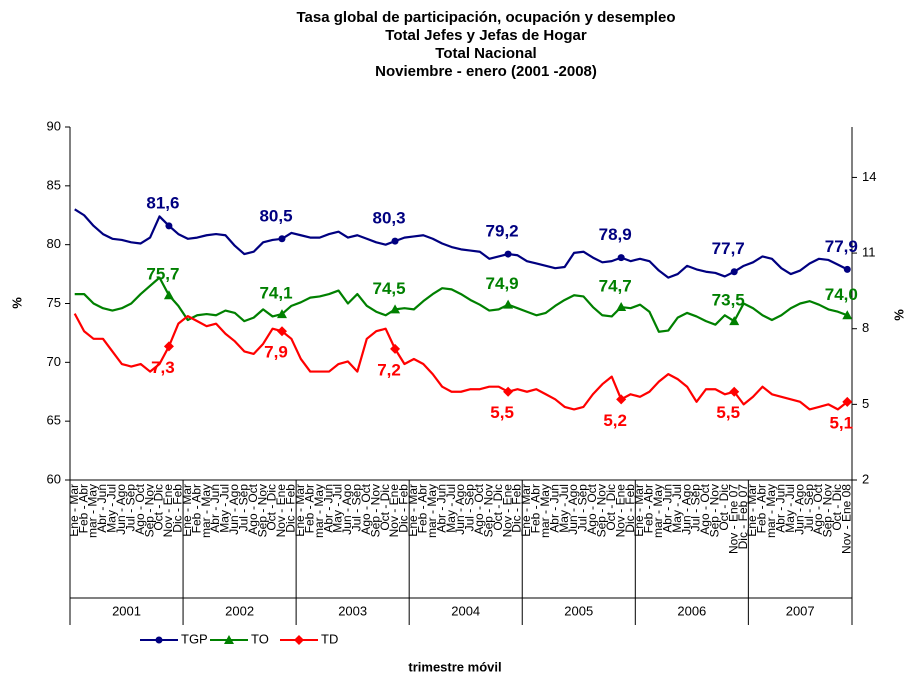  Describe the element at coordinates (615, 420) in the screenshot. I see `data-label: 5,2` at that location.